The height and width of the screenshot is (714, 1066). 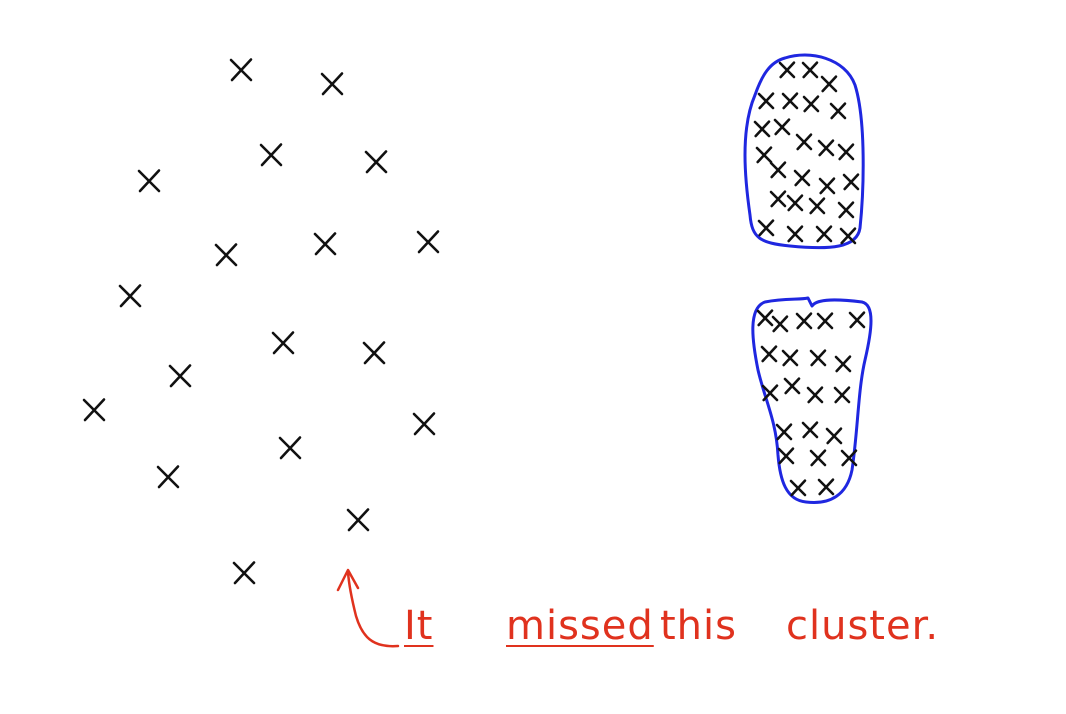 I want to click on annotation-arrow-head, so click(x=348, y=580).